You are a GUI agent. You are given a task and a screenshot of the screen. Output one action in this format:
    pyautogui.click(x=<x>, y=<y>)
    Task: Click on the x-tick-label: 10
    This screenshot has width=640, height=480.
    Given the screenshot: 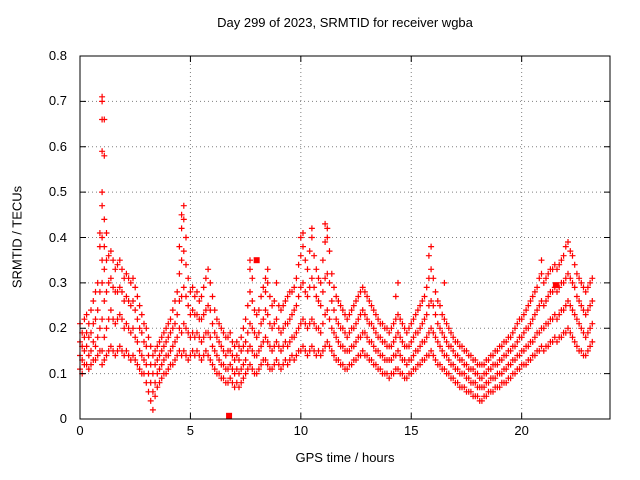 What is the action you would take?
    pyautogui.click(x=301, y=430)
    